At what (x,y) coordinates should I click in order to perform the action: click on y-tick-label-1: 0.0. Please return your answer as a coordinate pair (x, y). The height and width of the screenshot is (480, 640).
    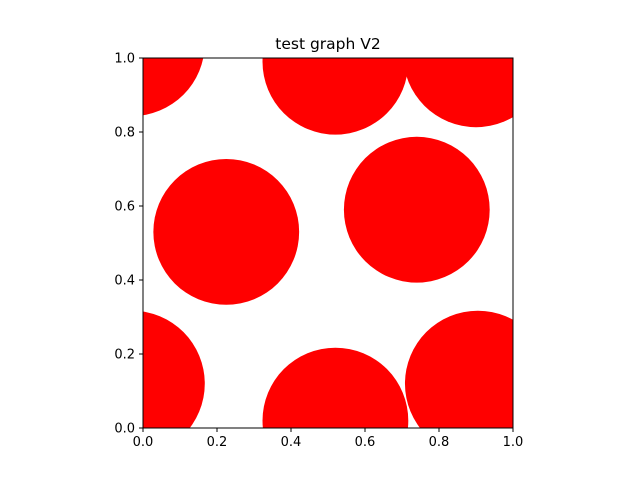
    Looking at the image, I should click on (124, 429).